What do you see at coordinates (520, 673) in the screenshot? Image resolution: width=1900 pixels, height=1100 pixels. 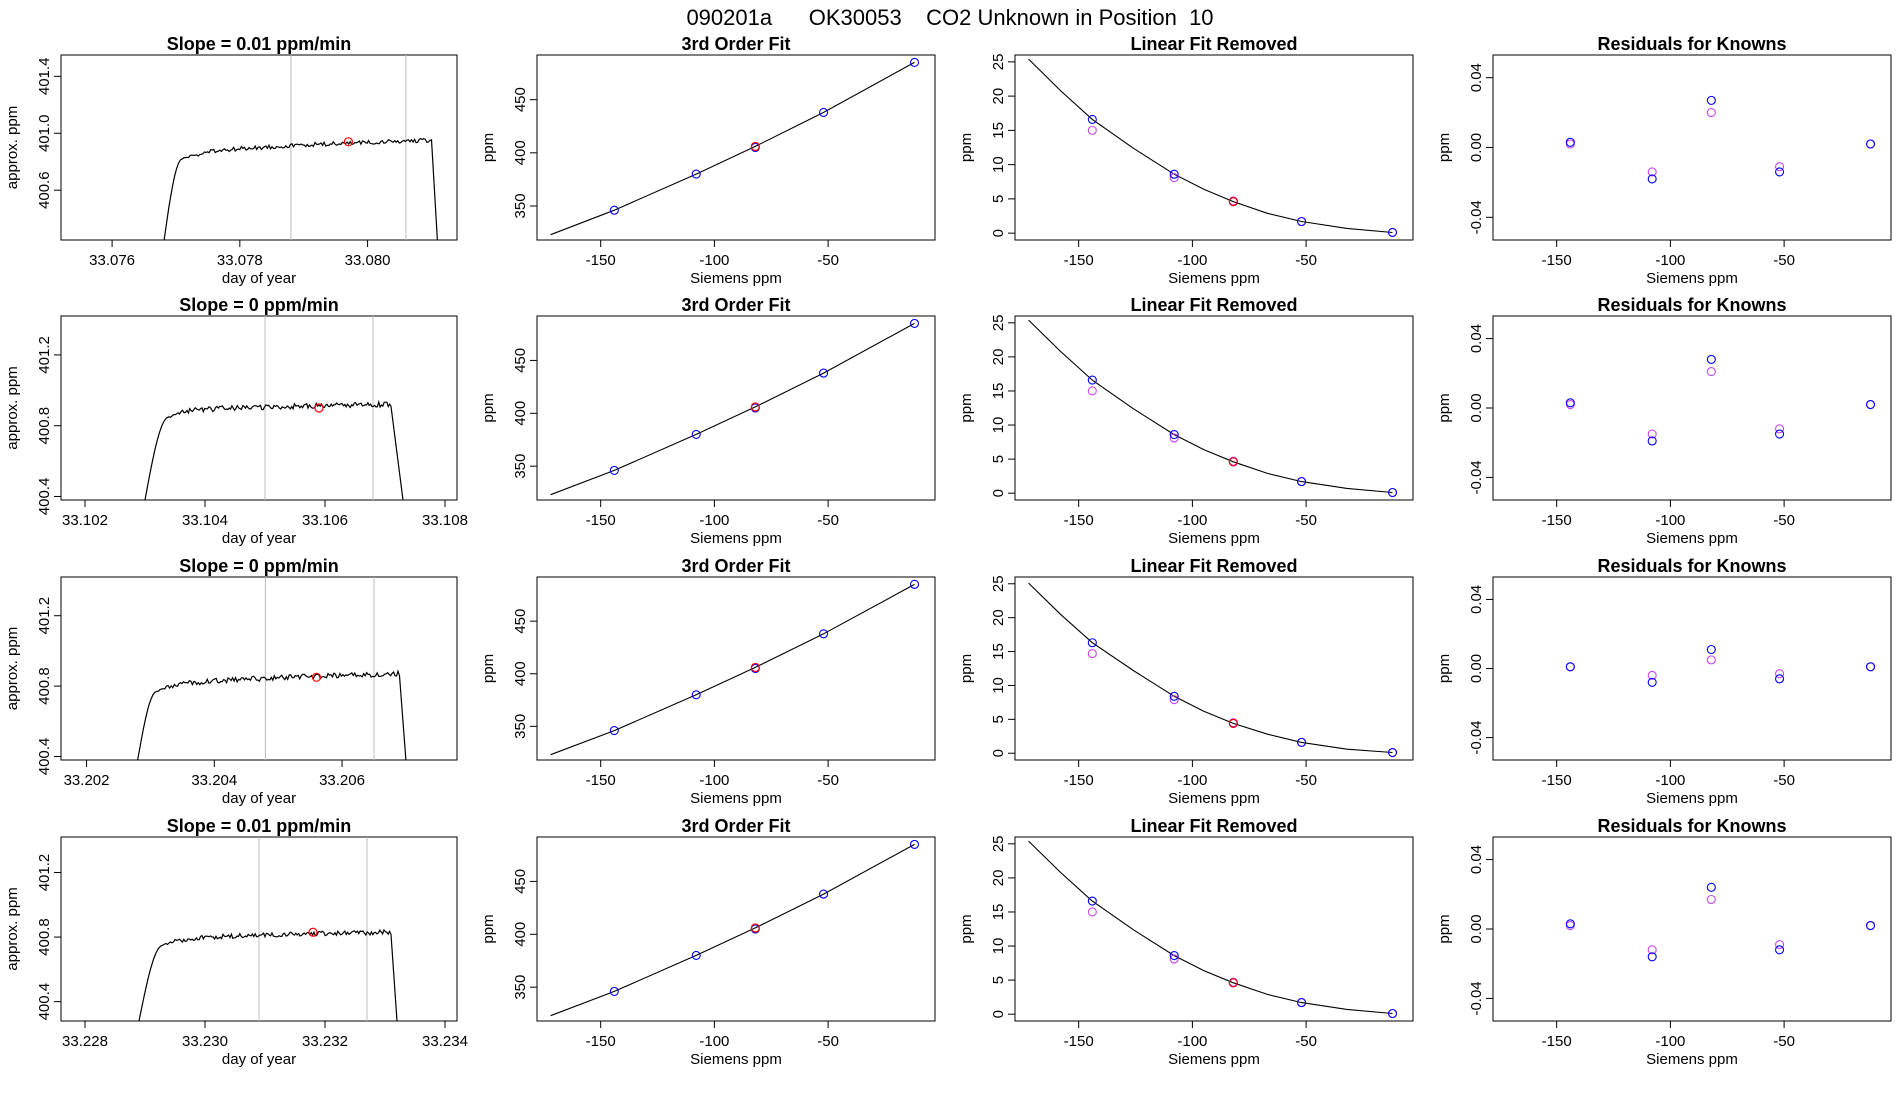 I see `y-tick-label: 400` at bounding box center [520, 673].